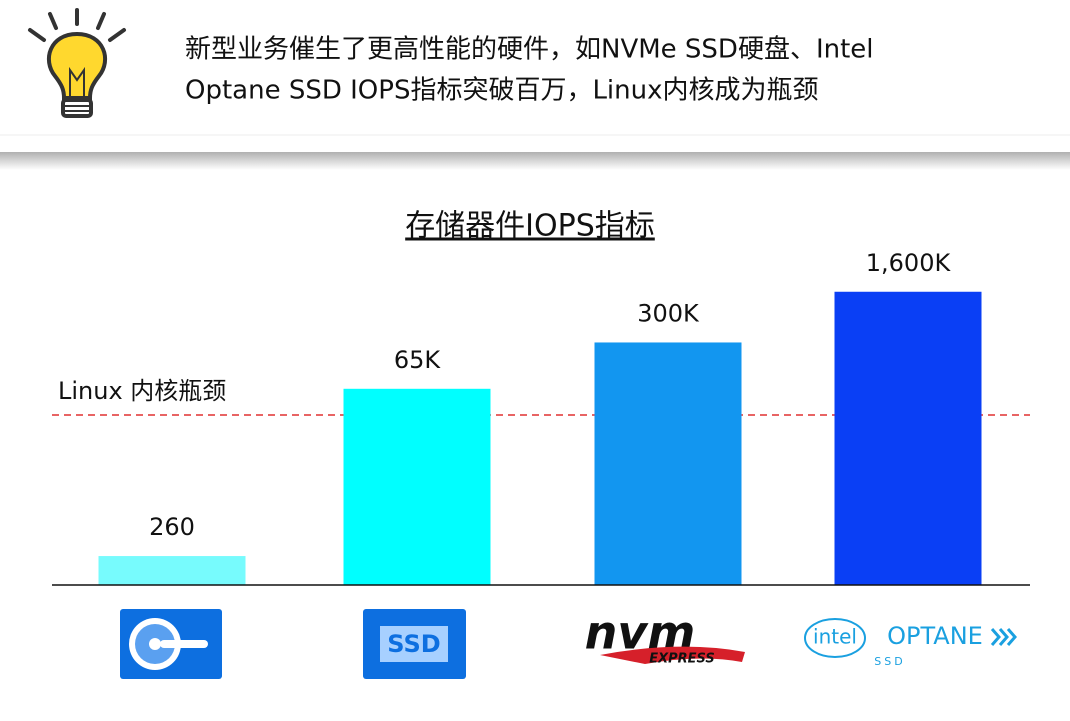 This screenshot has height=721, width=1070. What do you see at coordinates (502, 91) in the screenshot?
I see `header-text: Optane SSD IOPS指标突破百万，Linux内核成为瓶颈` at bounding box center [502, 91].